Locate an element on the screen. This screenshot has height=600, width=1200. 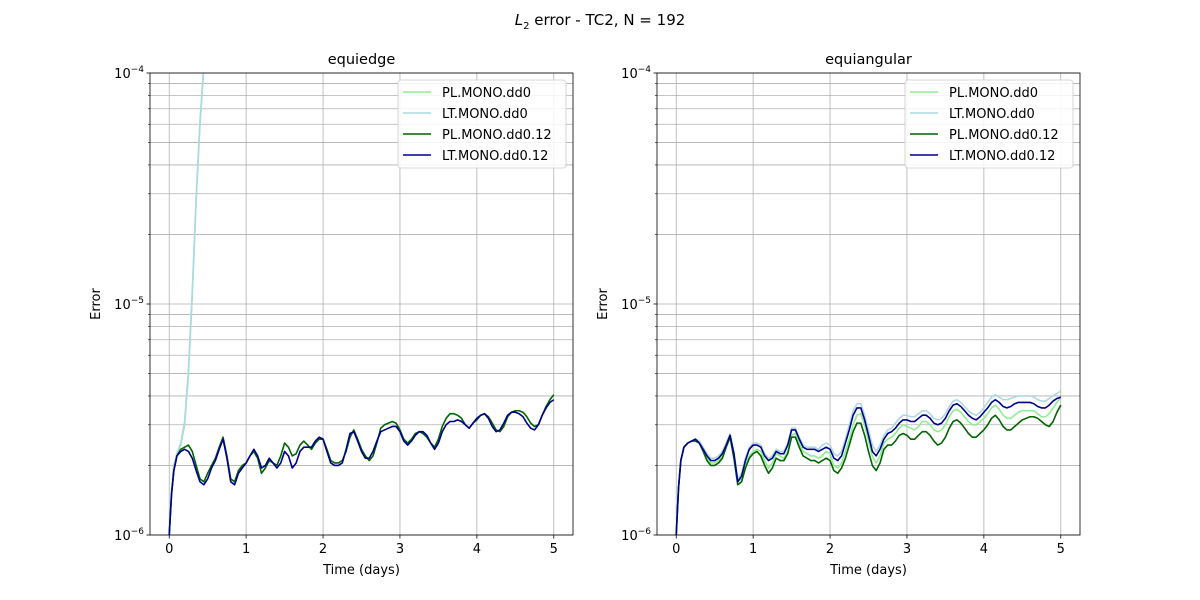
series-line-pl-mono-dd0 is located at coordinates (868, 465).